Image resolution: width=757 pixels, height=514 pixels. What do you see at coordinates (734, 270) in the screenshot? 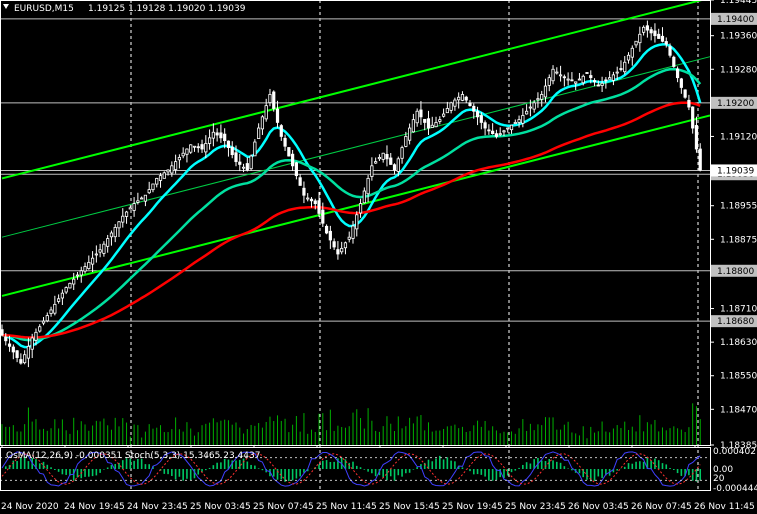
I see `level-label-box` at bounding box center [734, 270].